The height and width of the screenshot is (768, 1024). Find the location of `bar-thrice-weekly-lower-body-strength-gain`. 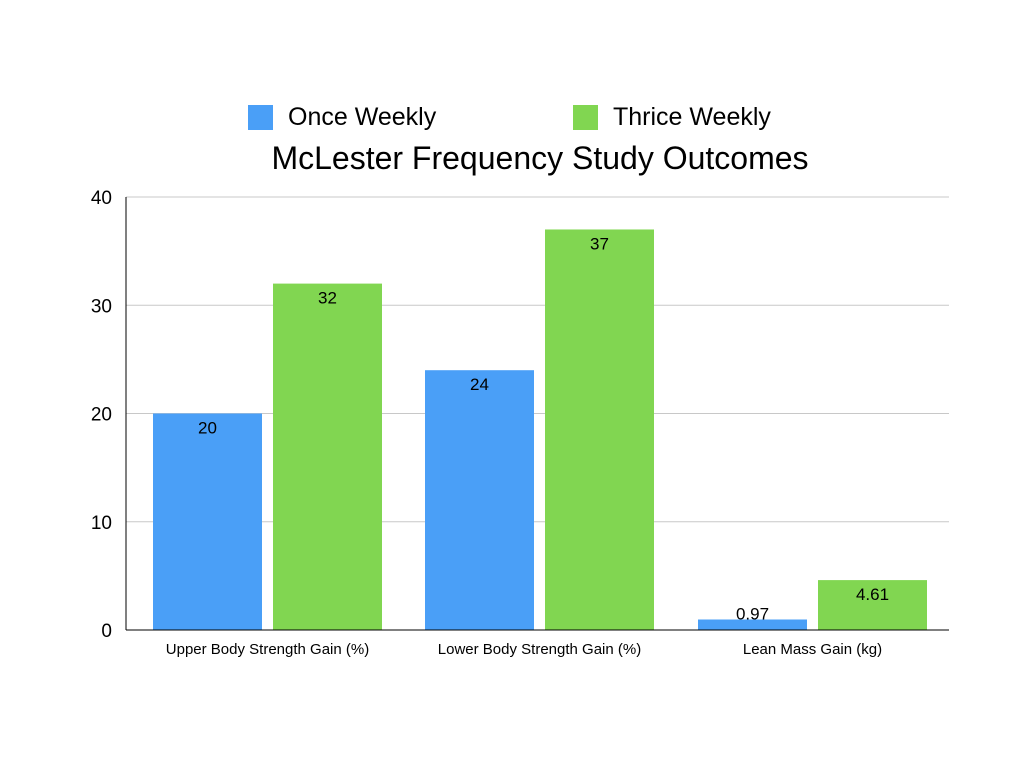

bar-thrice-weekly-lower-body-strength-gain is located at coordinates (599, 429).